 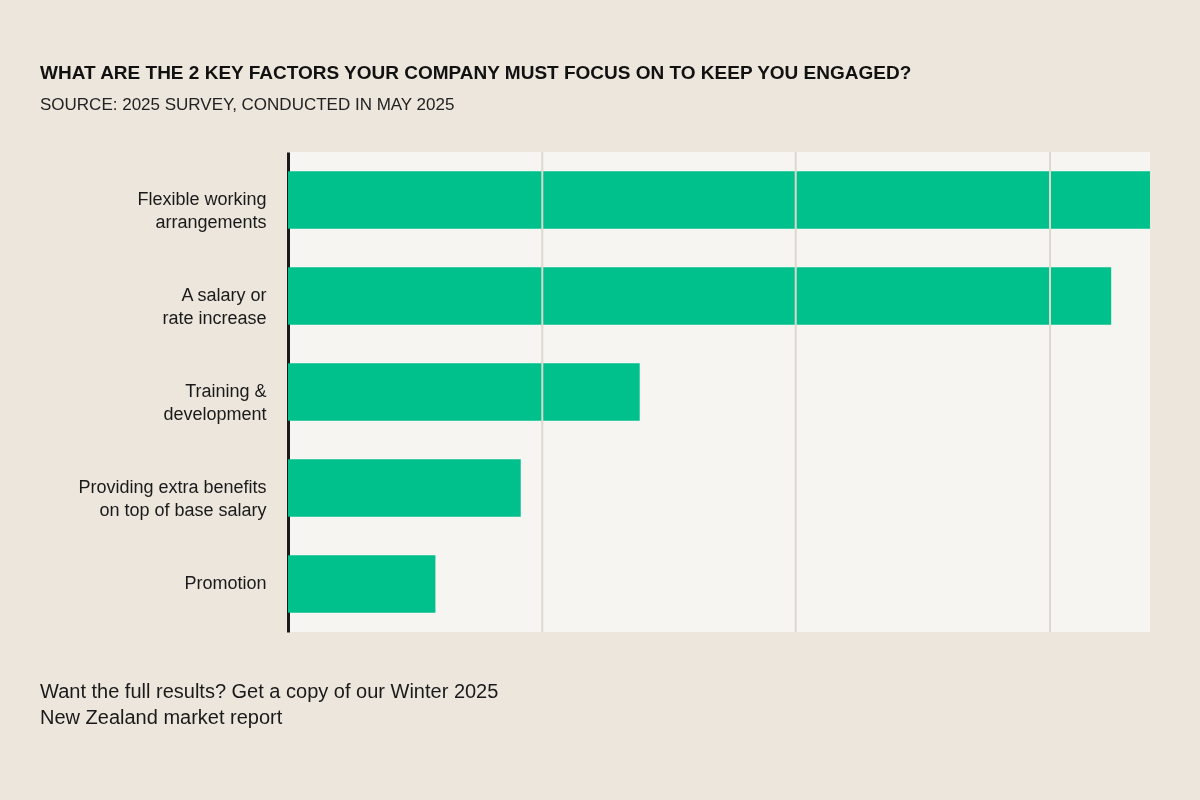 I want to click on text: Want the full results? Get a copy of our Winter 2025 New Zealand market report, so click(x=269, y=704).